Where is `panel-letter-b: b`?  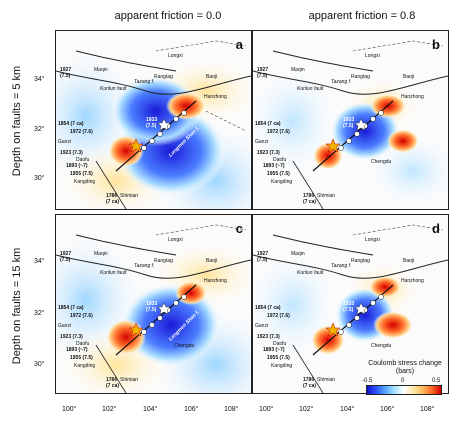 panel-letter-b: b is located at coordinates (436, 44).